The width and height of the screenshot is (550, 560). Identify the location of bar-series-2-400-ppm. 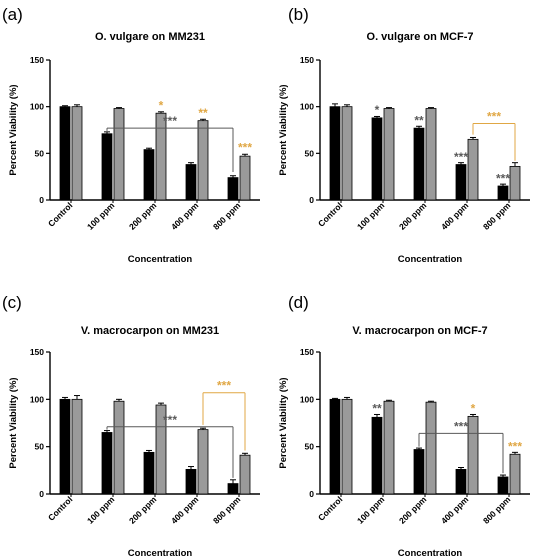
(203, 160).